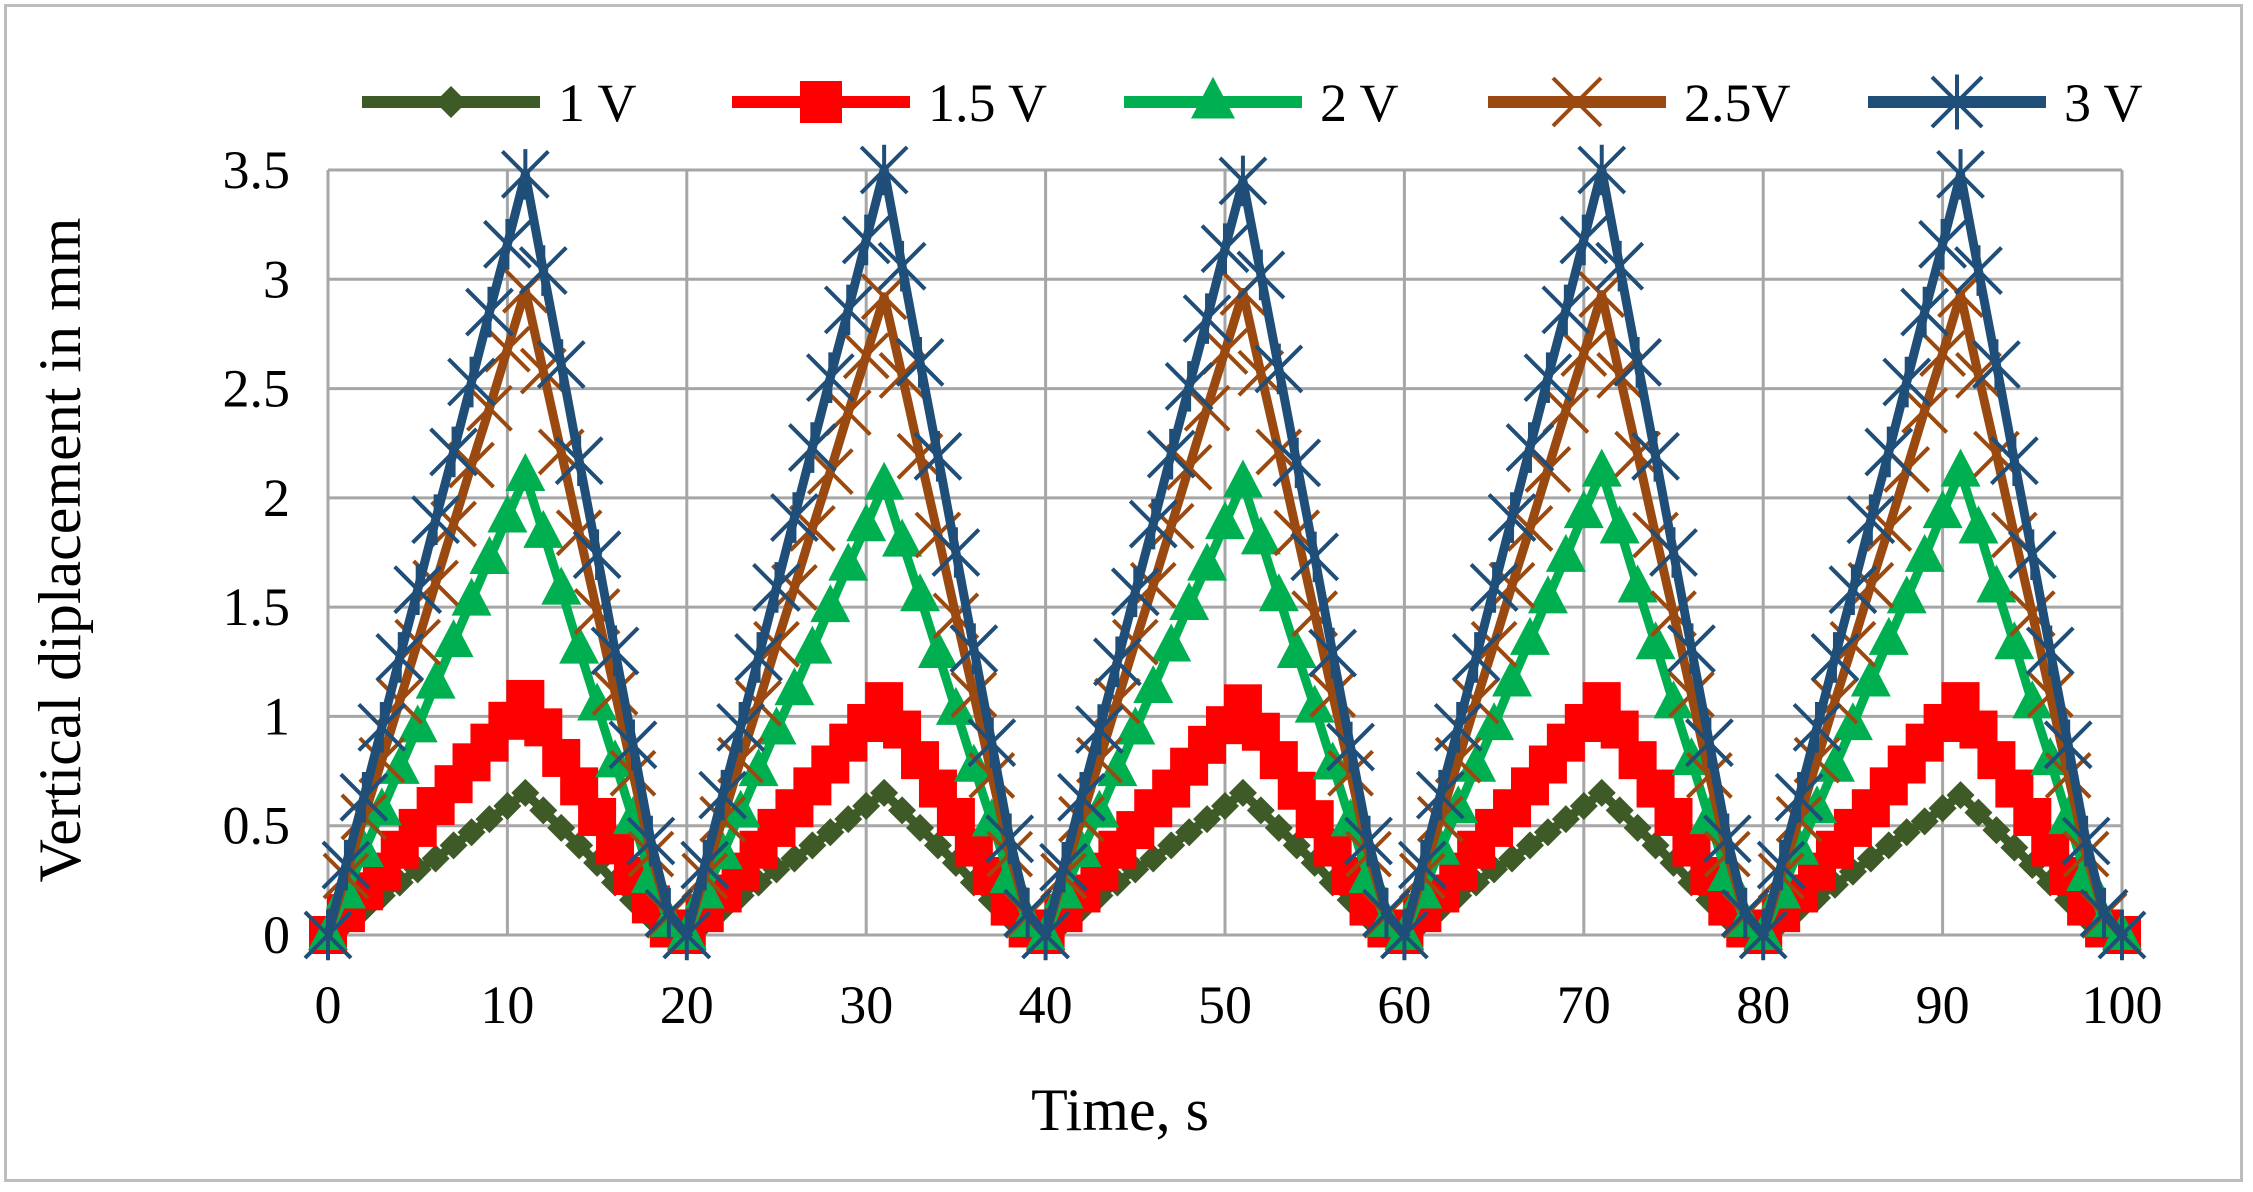 Image resolution: width=2253 pixels, height=1192 pixels. Describe the element at coordinates (507, 1005) in the screenshot. I see `x-tick-label: 10` at that location.